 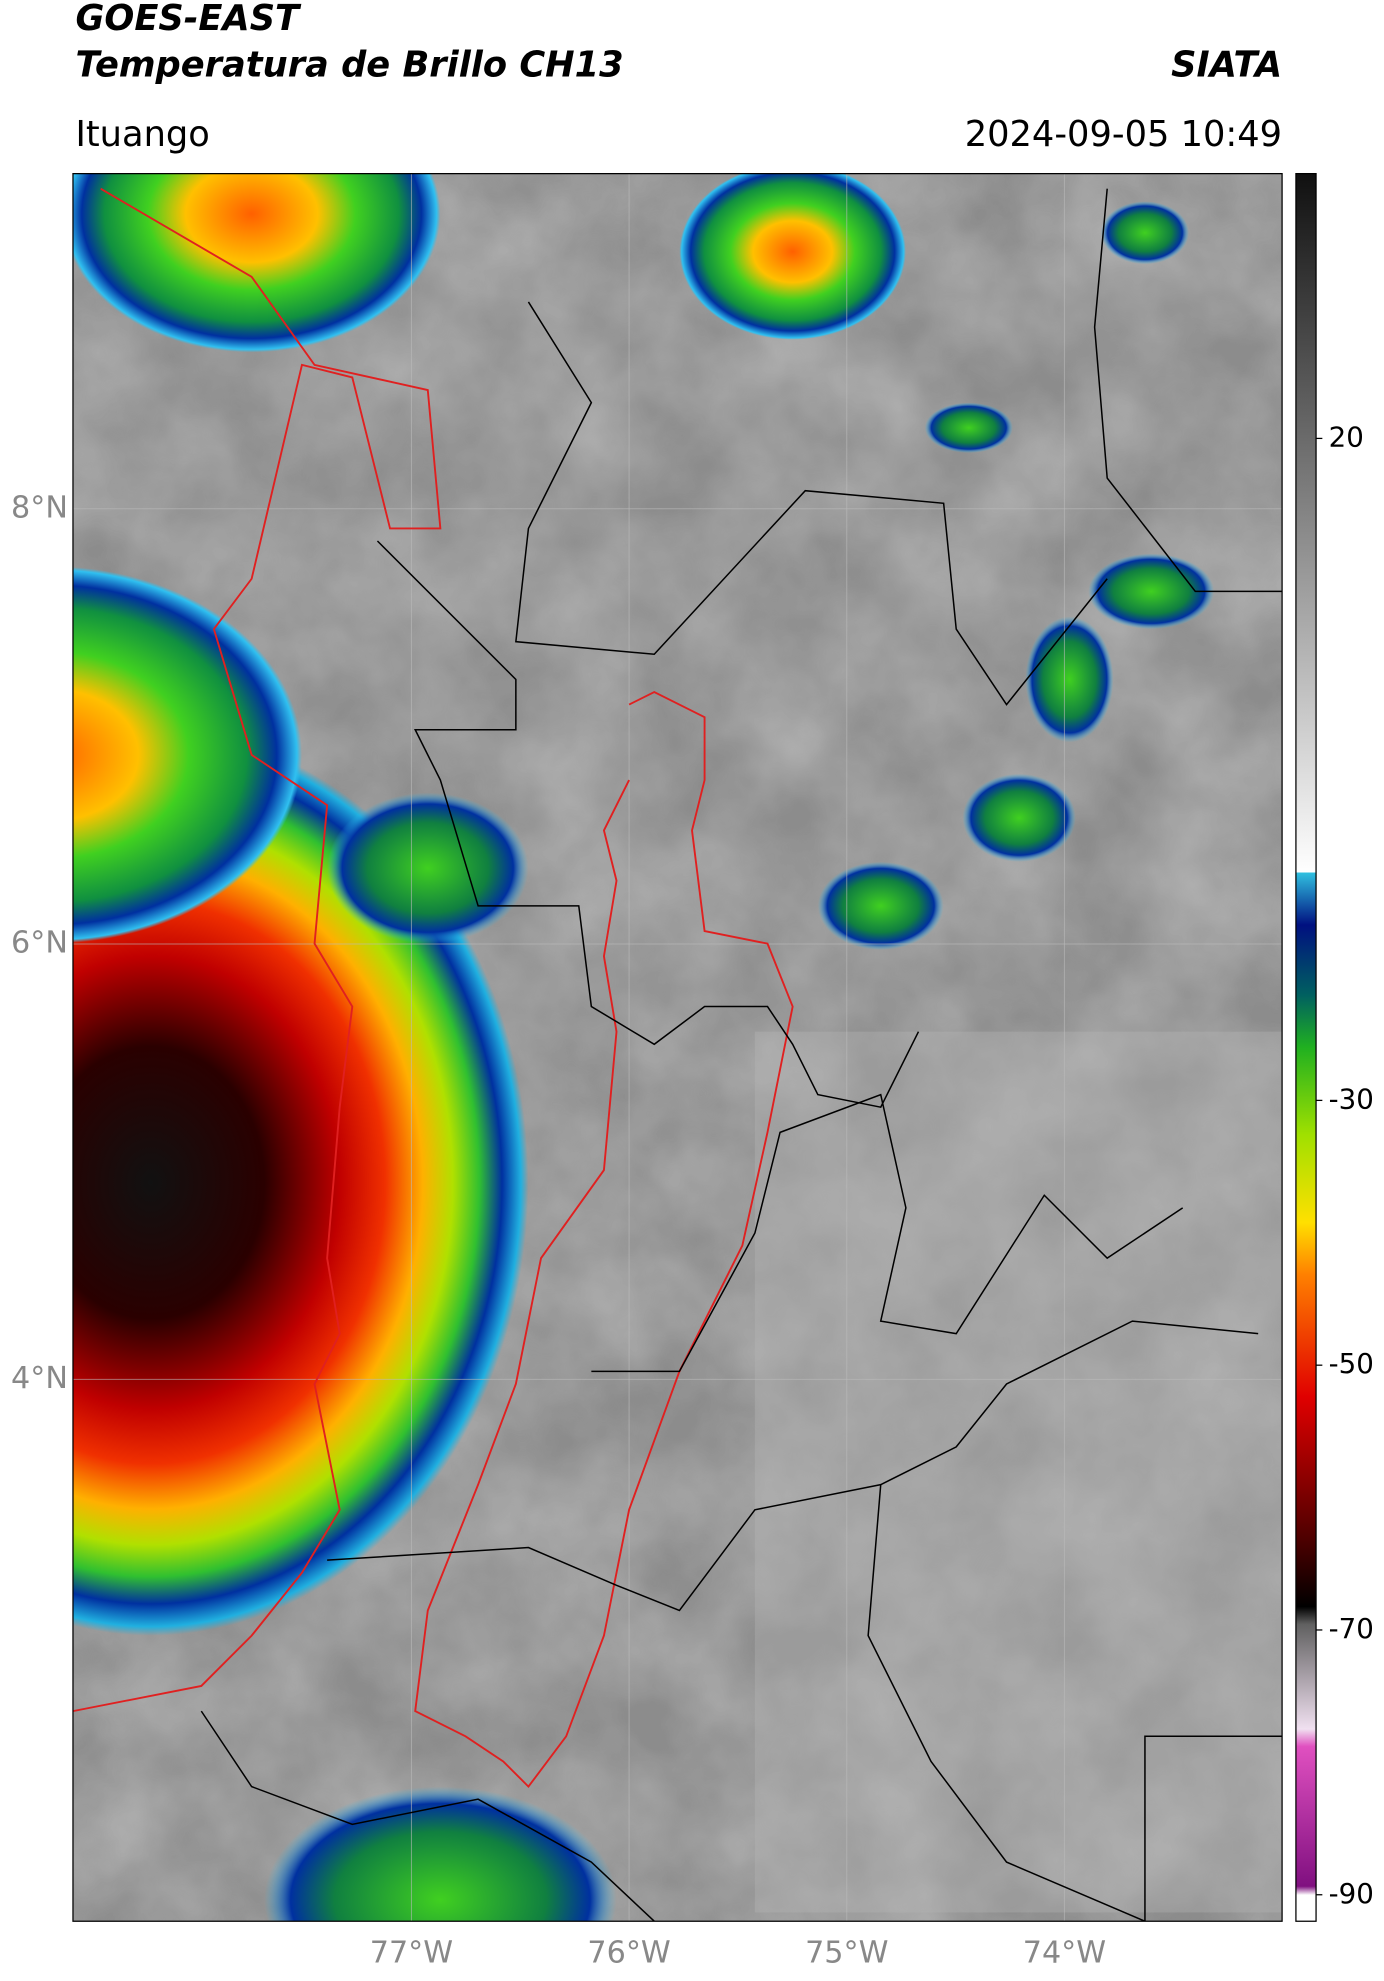 What do you see at coordinates (1306, 1047) in the screenshot?
I see `colorbar` at bounding box center [1306, 1047].